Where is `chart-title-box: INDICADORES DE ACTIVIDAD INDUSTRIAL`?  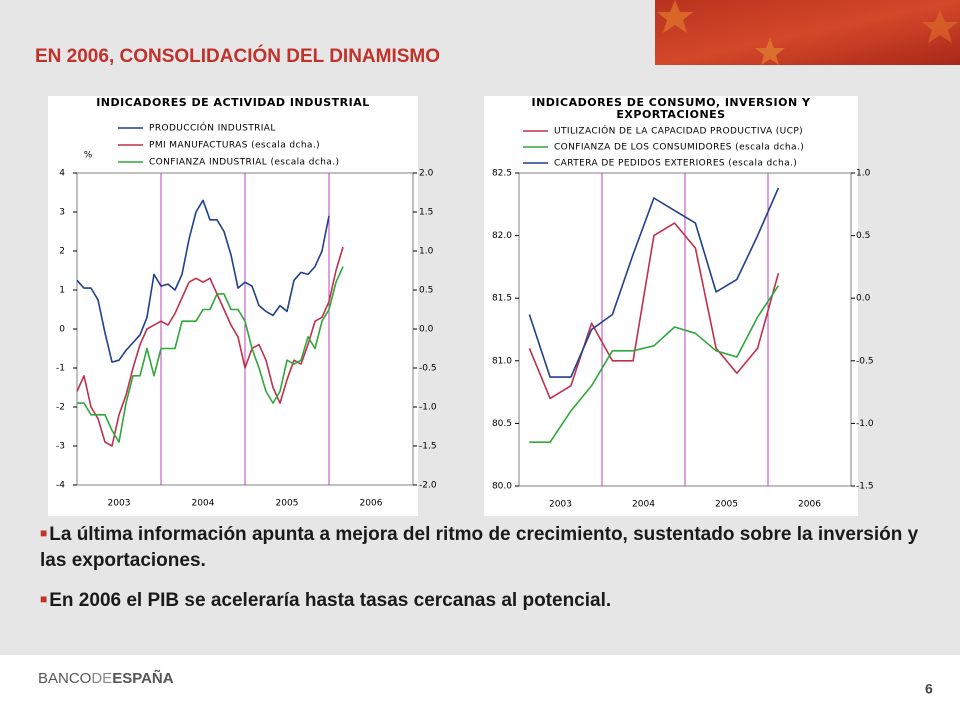 chart-title-box: INDICADORES DE ACTIVIDAD INDUSTRIAL is located at coordinates (233, 103).